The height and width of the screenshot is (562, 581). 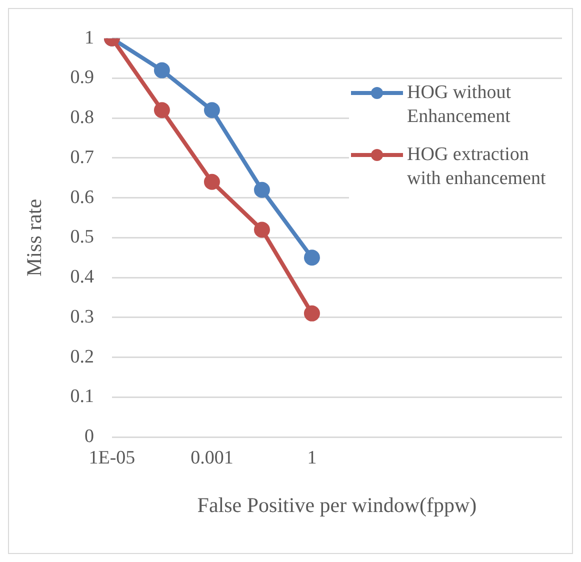 I want to click on x-tick-label: 1E-05, so click(x=112, y=457).